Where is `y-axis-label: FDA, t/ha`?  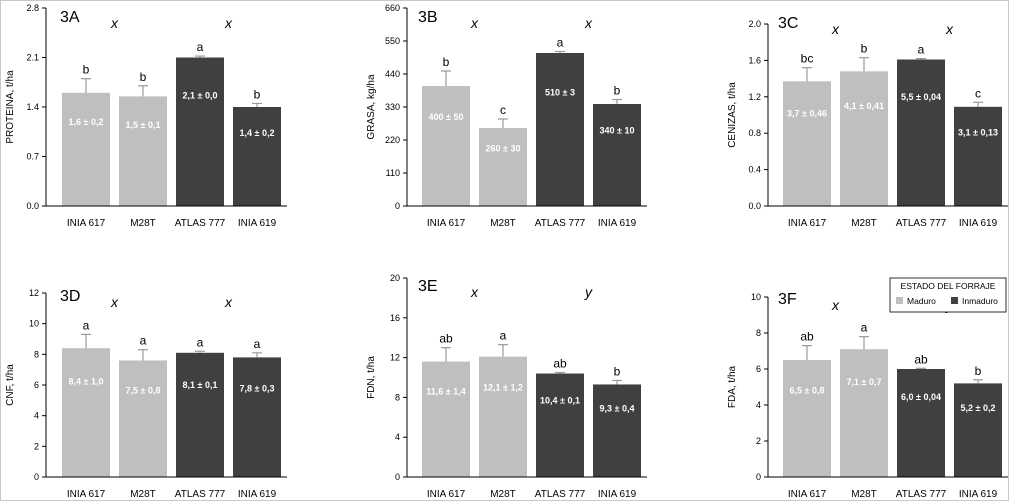
y-axis-label: FDA, t/ha is located at coordinates (732, 386).